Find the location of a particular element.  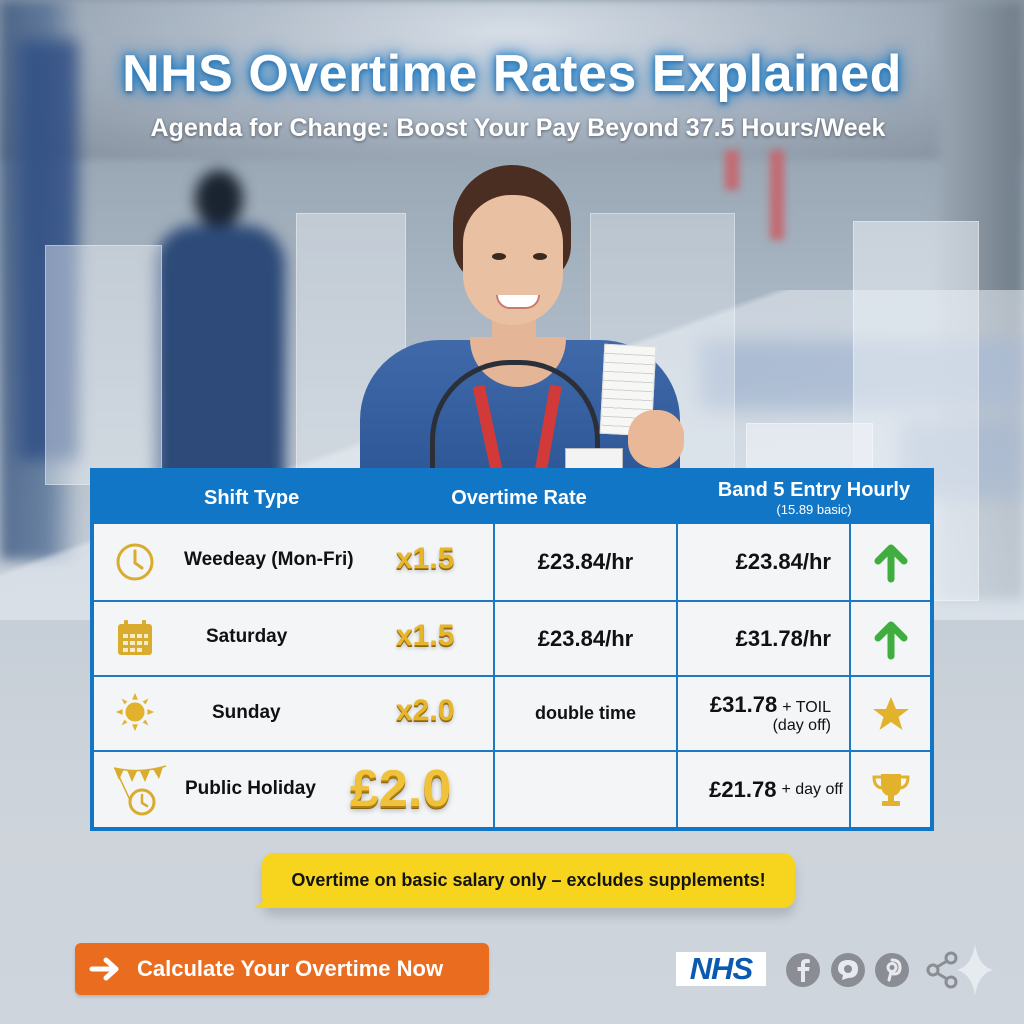

column-header-band5-hourly: Band 5 Entry Hourly (15.89 basic) is located at coordinates (814, 498).